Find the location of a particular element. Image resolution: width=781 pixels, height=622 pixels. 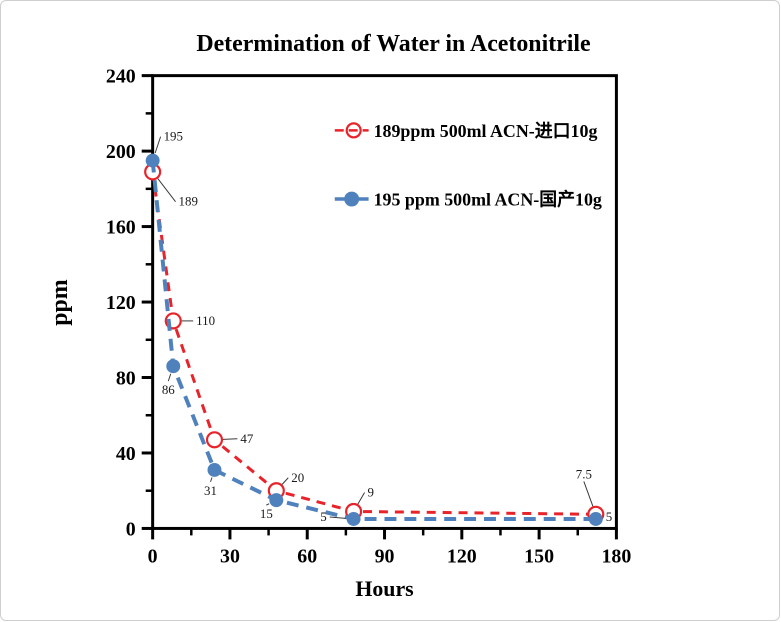

legend-open-circle-marker is located at coordinates (353, 130).